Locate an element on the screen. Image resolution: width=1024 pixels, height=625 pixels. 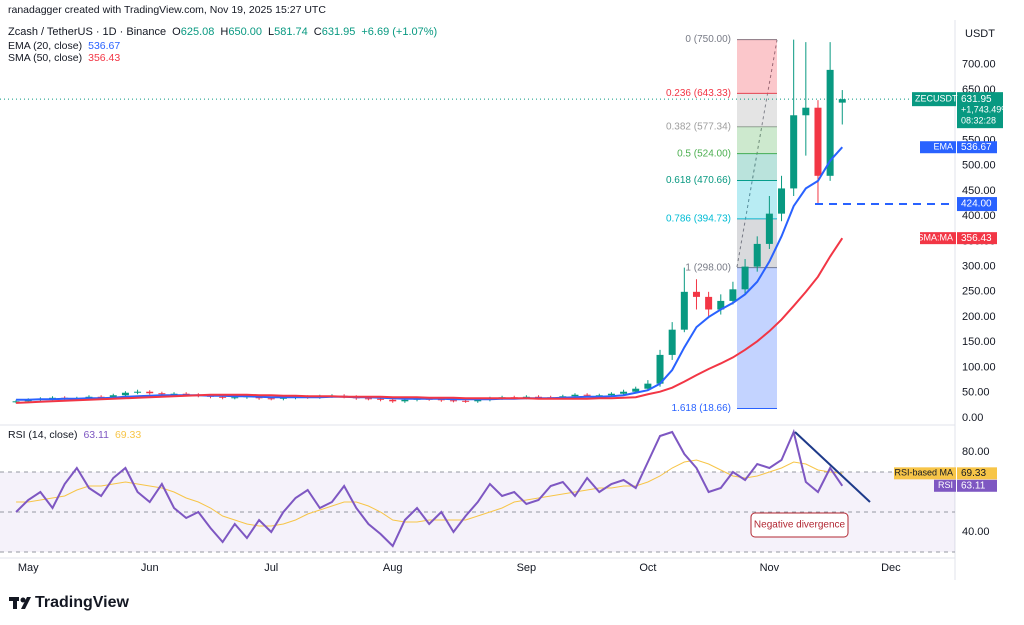
change: +6.69 (+1.07%) is located at coordinates (399, 32).